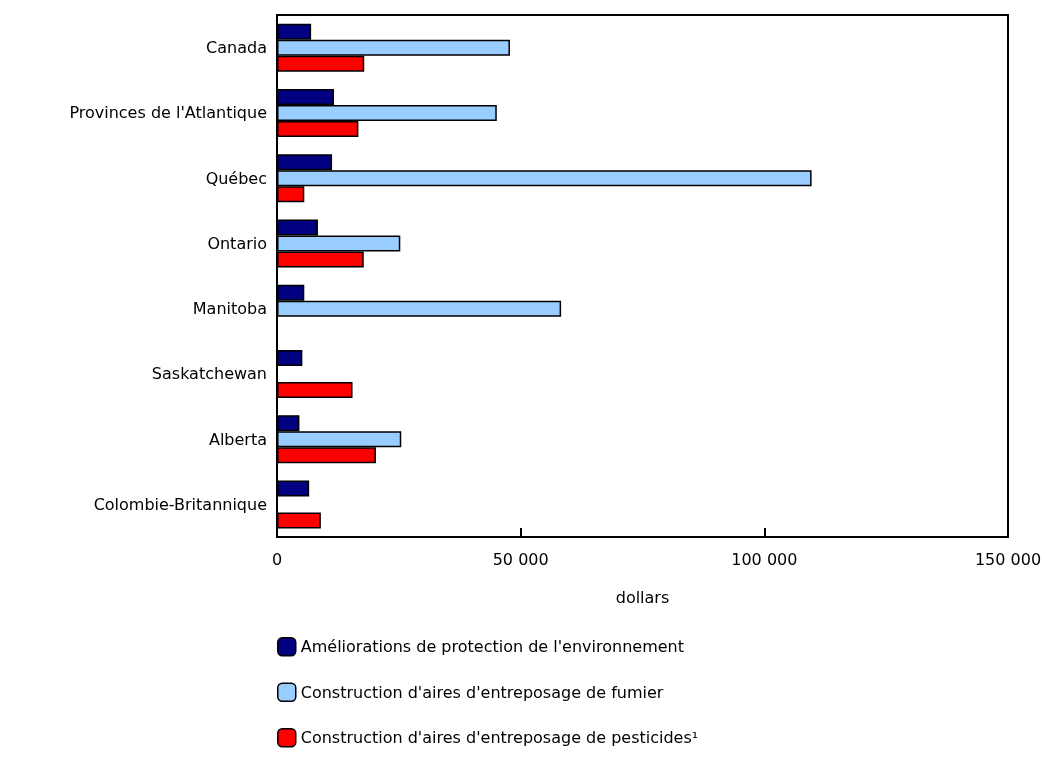 The width and height of the screenshot is (1050, 757). What do you see at coordinates (209, 374) in the screenshot?
I see `y-tick-label: Saskatchewan` at bounding box center [209, 374].